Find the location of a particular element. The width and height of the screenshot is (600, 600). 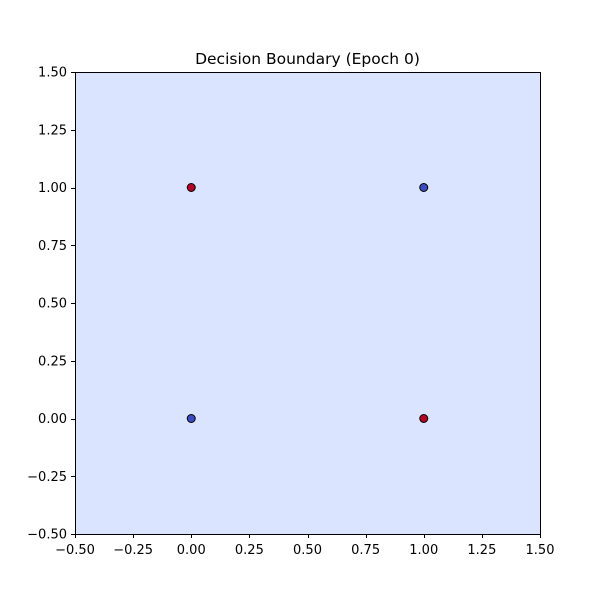

x-tick-label: 1.50 is located at coordinates (540, 550).